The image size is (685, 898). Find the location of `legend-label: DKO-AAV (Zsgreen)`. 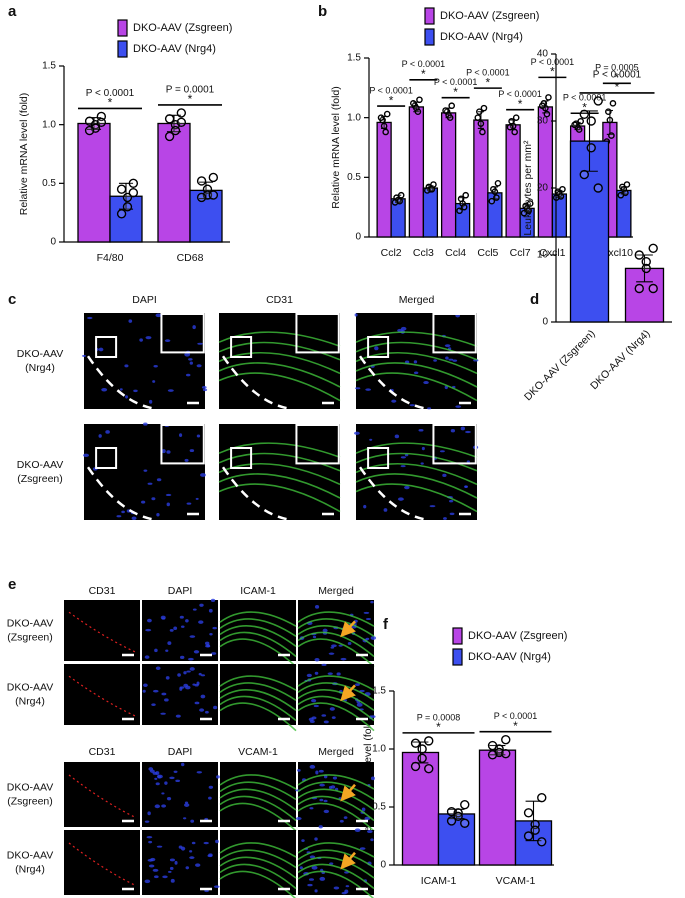

legend-label: DKO-AAV (Zsgreen) is located at coordinates (182, 28).